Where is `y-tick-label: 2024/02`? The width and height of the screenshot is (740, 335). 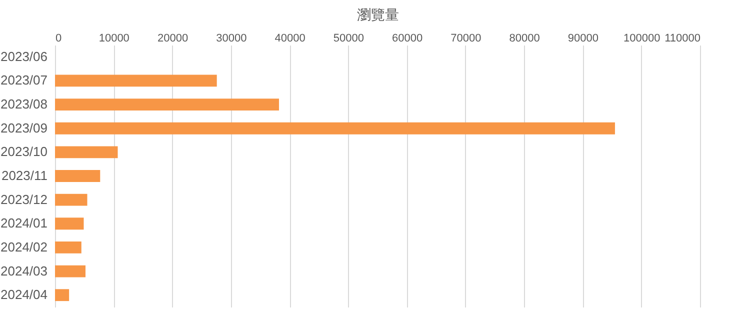
y-tick-label: 2024/02 is located at coordinates (24, 246).